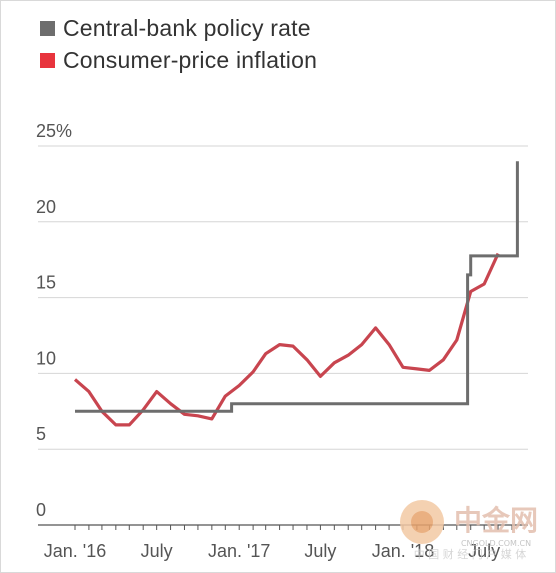 The width and height of the screenshot is (556, 573). Describe the element at coordinates (272, 551) in the screenshot. I see `x-axis-labels: Jan. '16 July Jan. '17 July Jan. '18 July` at that location.